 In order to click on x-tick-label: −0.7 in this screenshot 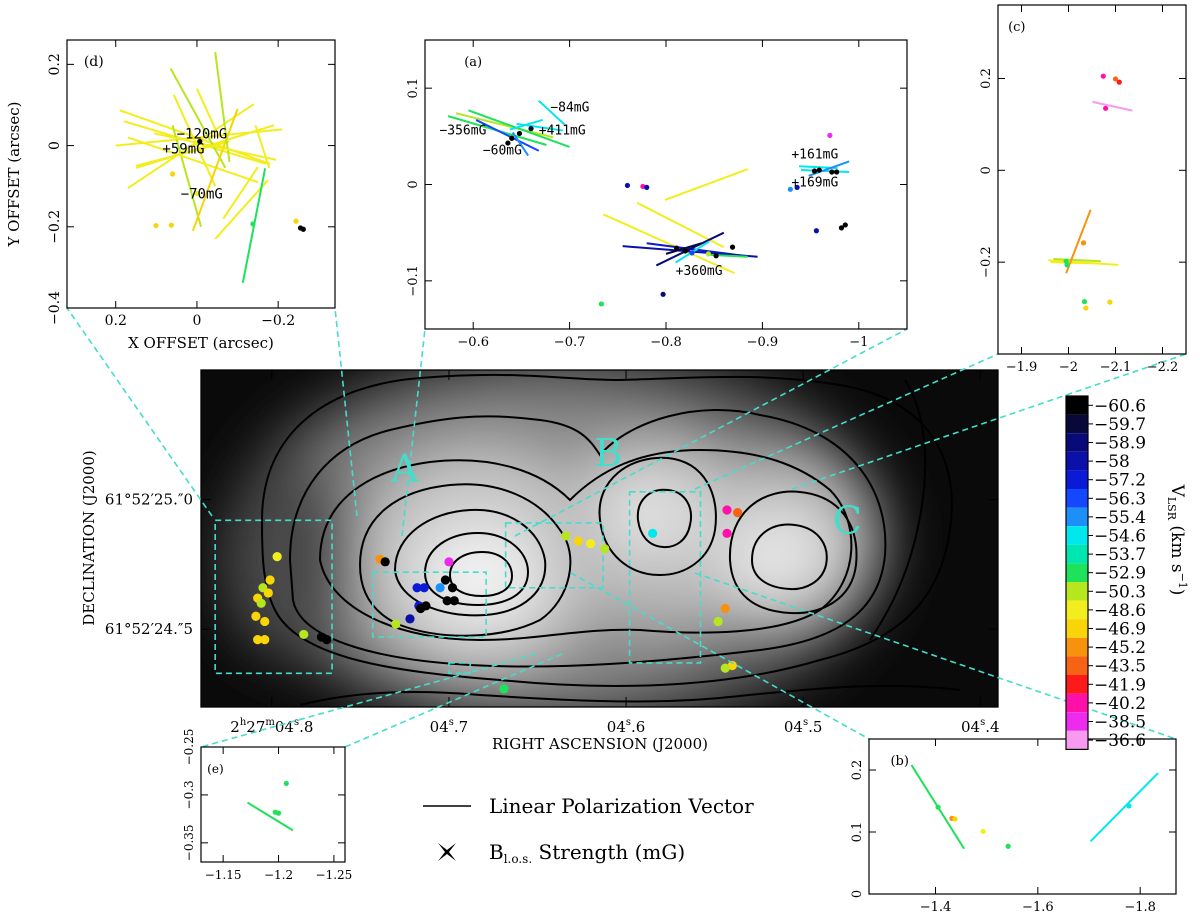, I will do `click(570, 342)`.